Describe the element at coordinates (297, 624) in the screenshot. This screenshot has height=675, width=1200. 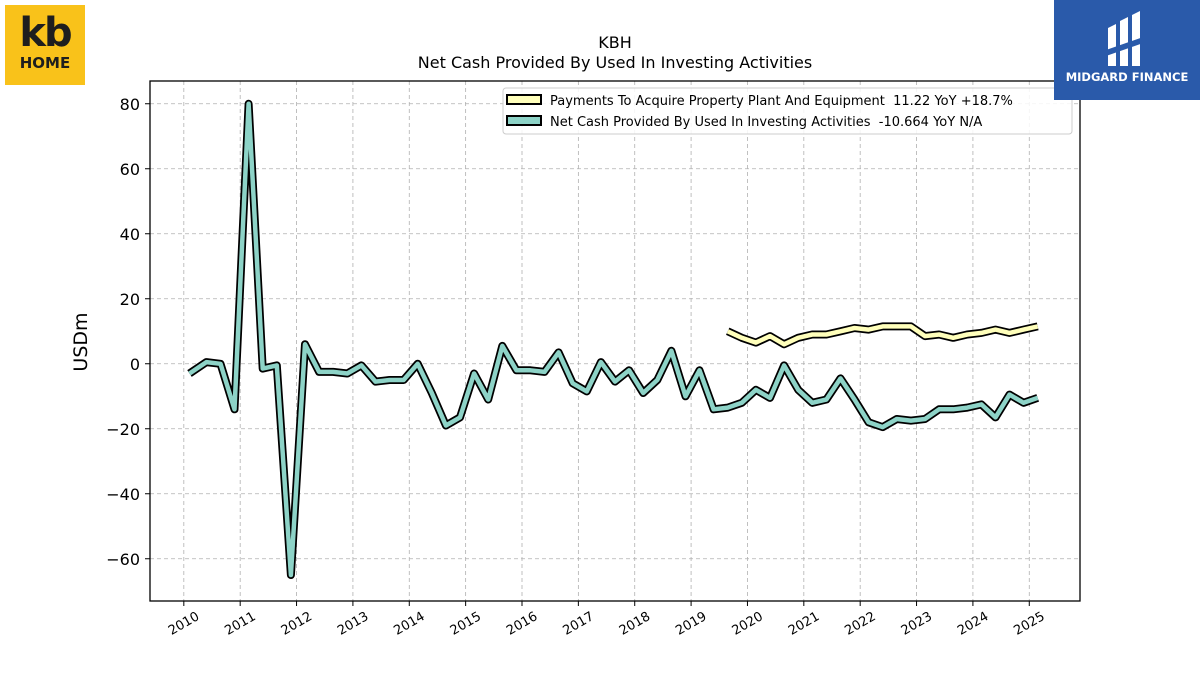
I see `x-tick-label: 2012` at that location.